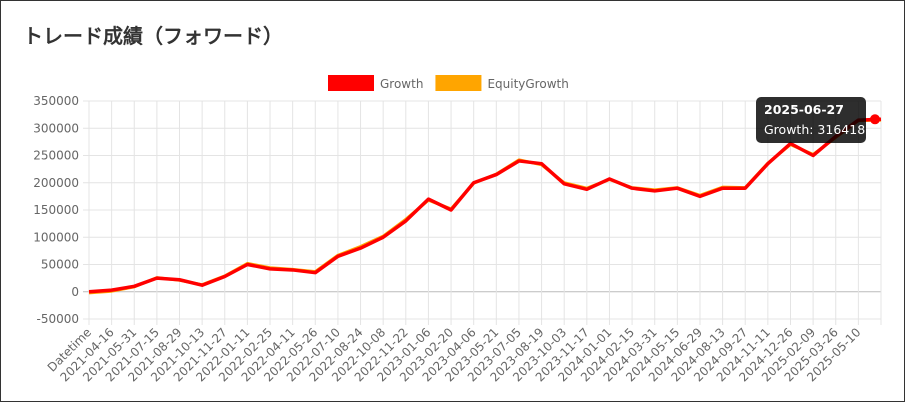  I want to click on y-tick-label: 200000, so click(56, 183).